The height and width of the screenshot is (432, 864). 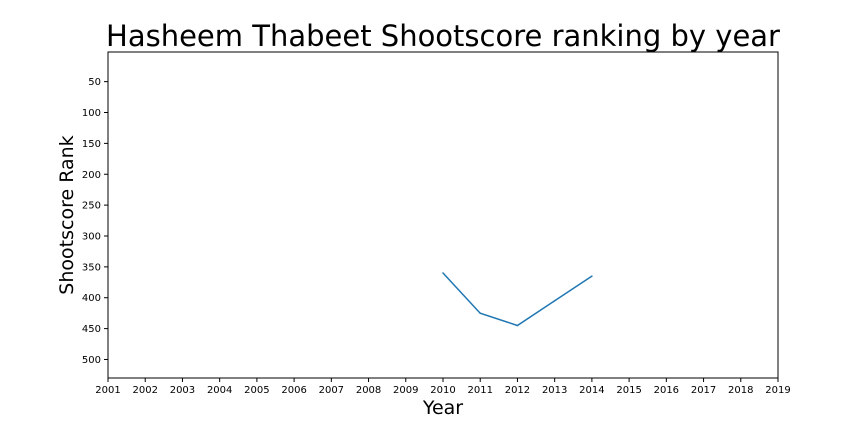 I want to click on x-tick-label: 2009, so click(x=405, y=390).